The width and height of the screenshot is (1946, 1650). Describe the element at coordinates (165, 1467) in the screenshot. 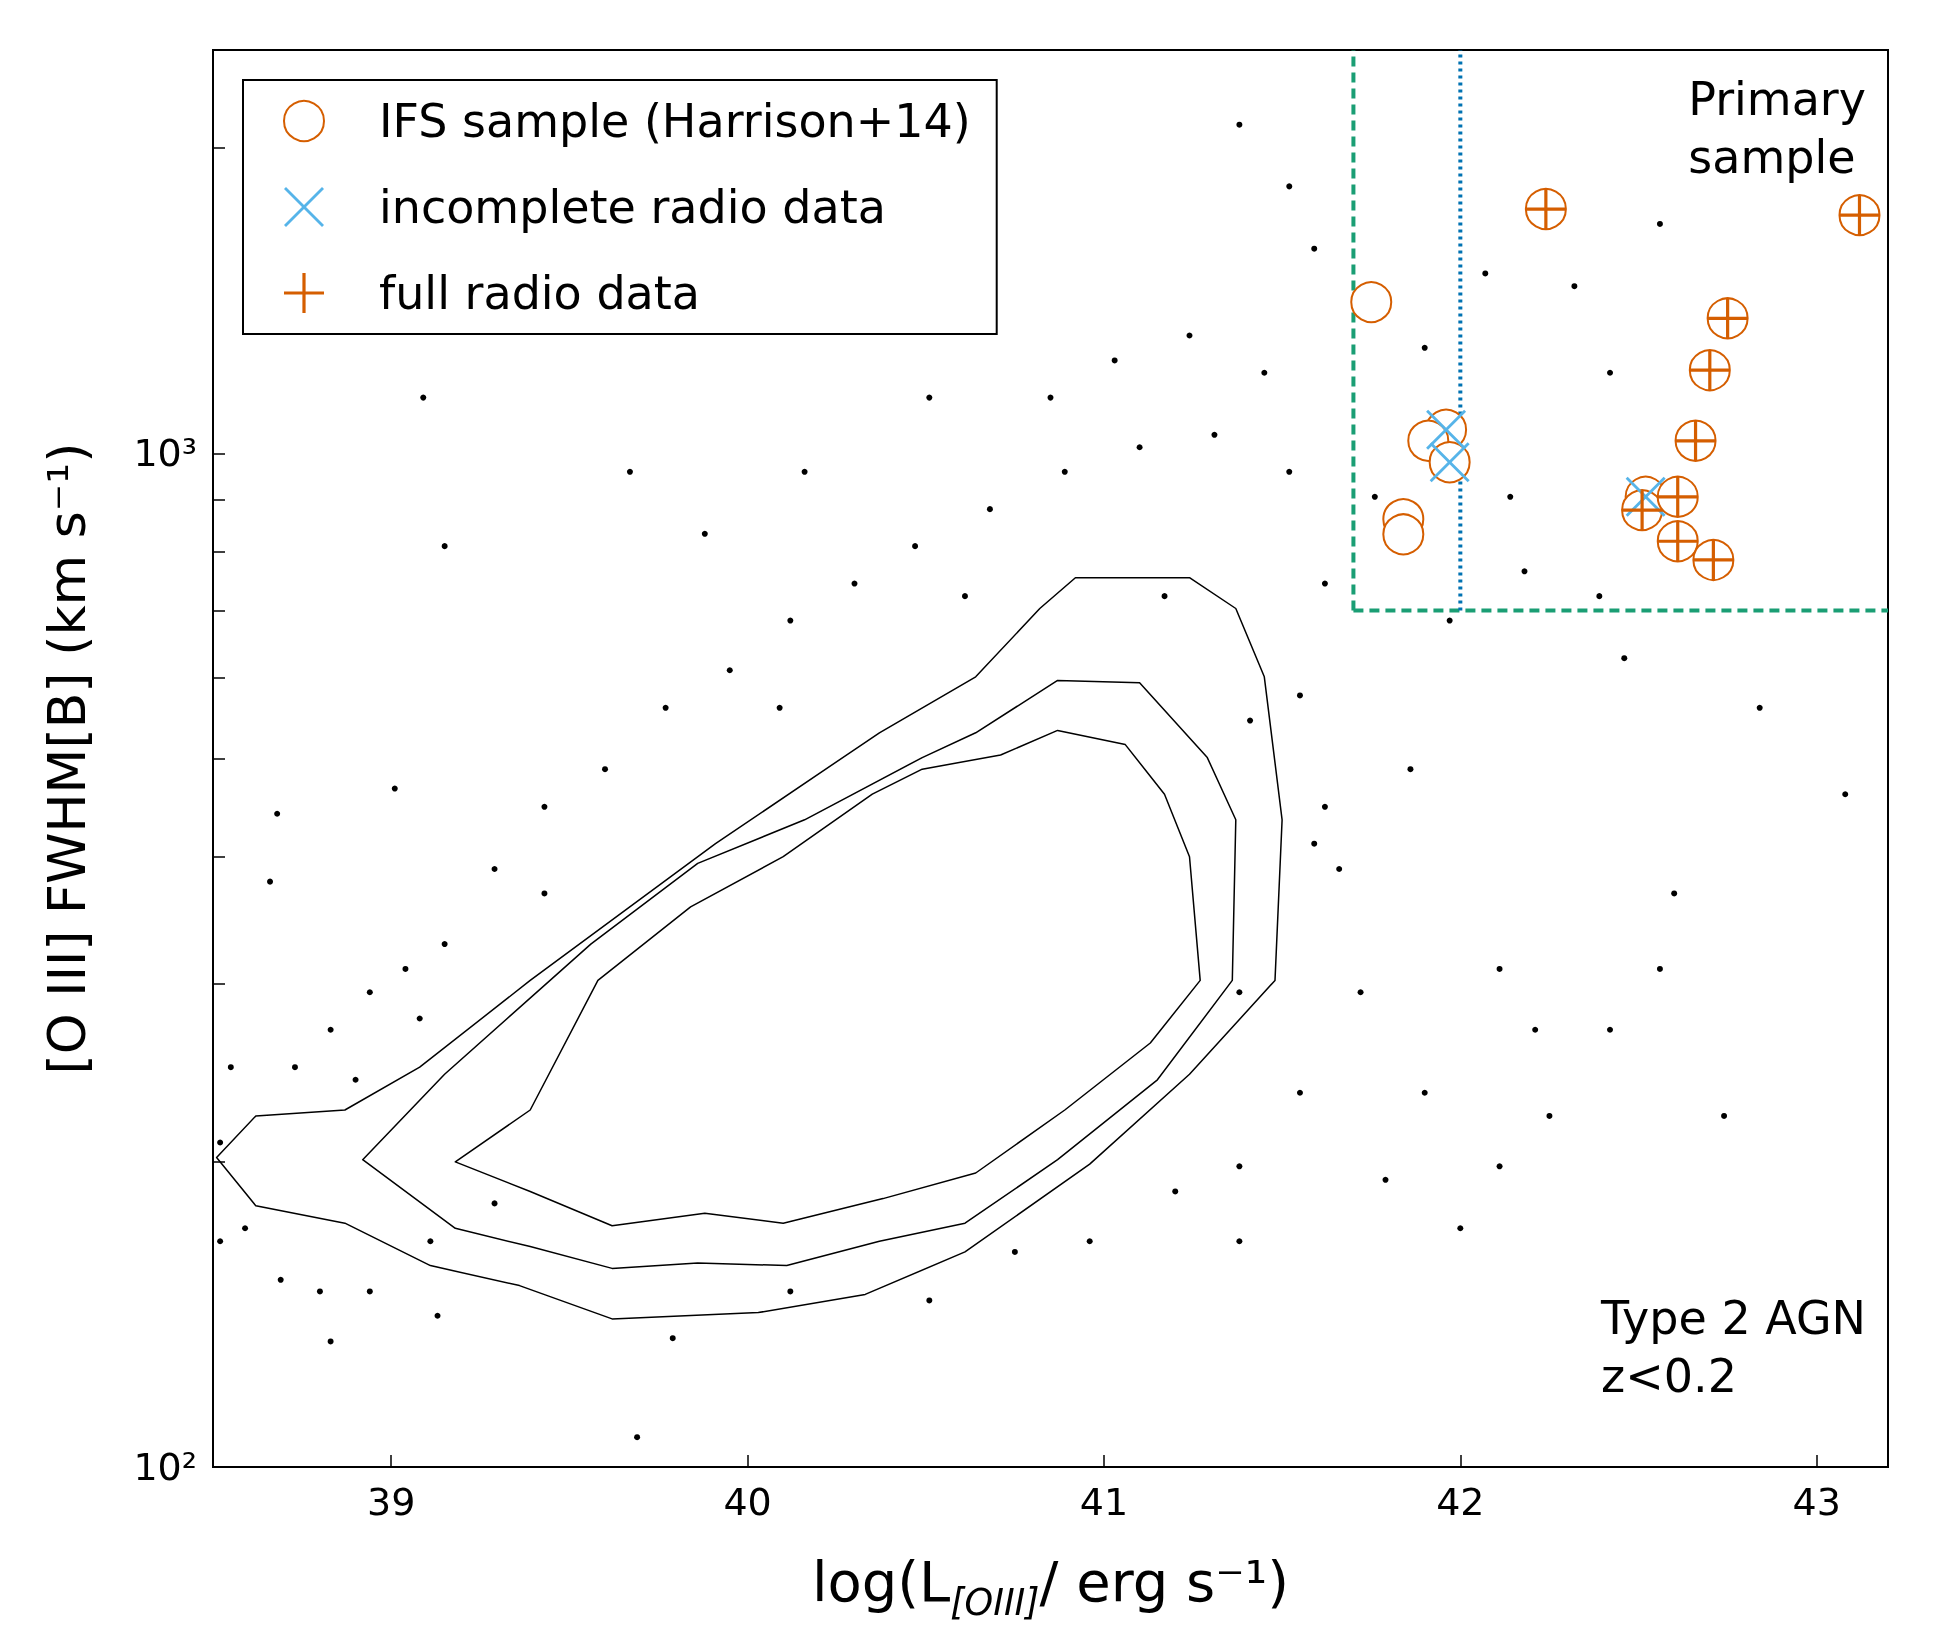

I see `y-tick-label: 10²` at that location.